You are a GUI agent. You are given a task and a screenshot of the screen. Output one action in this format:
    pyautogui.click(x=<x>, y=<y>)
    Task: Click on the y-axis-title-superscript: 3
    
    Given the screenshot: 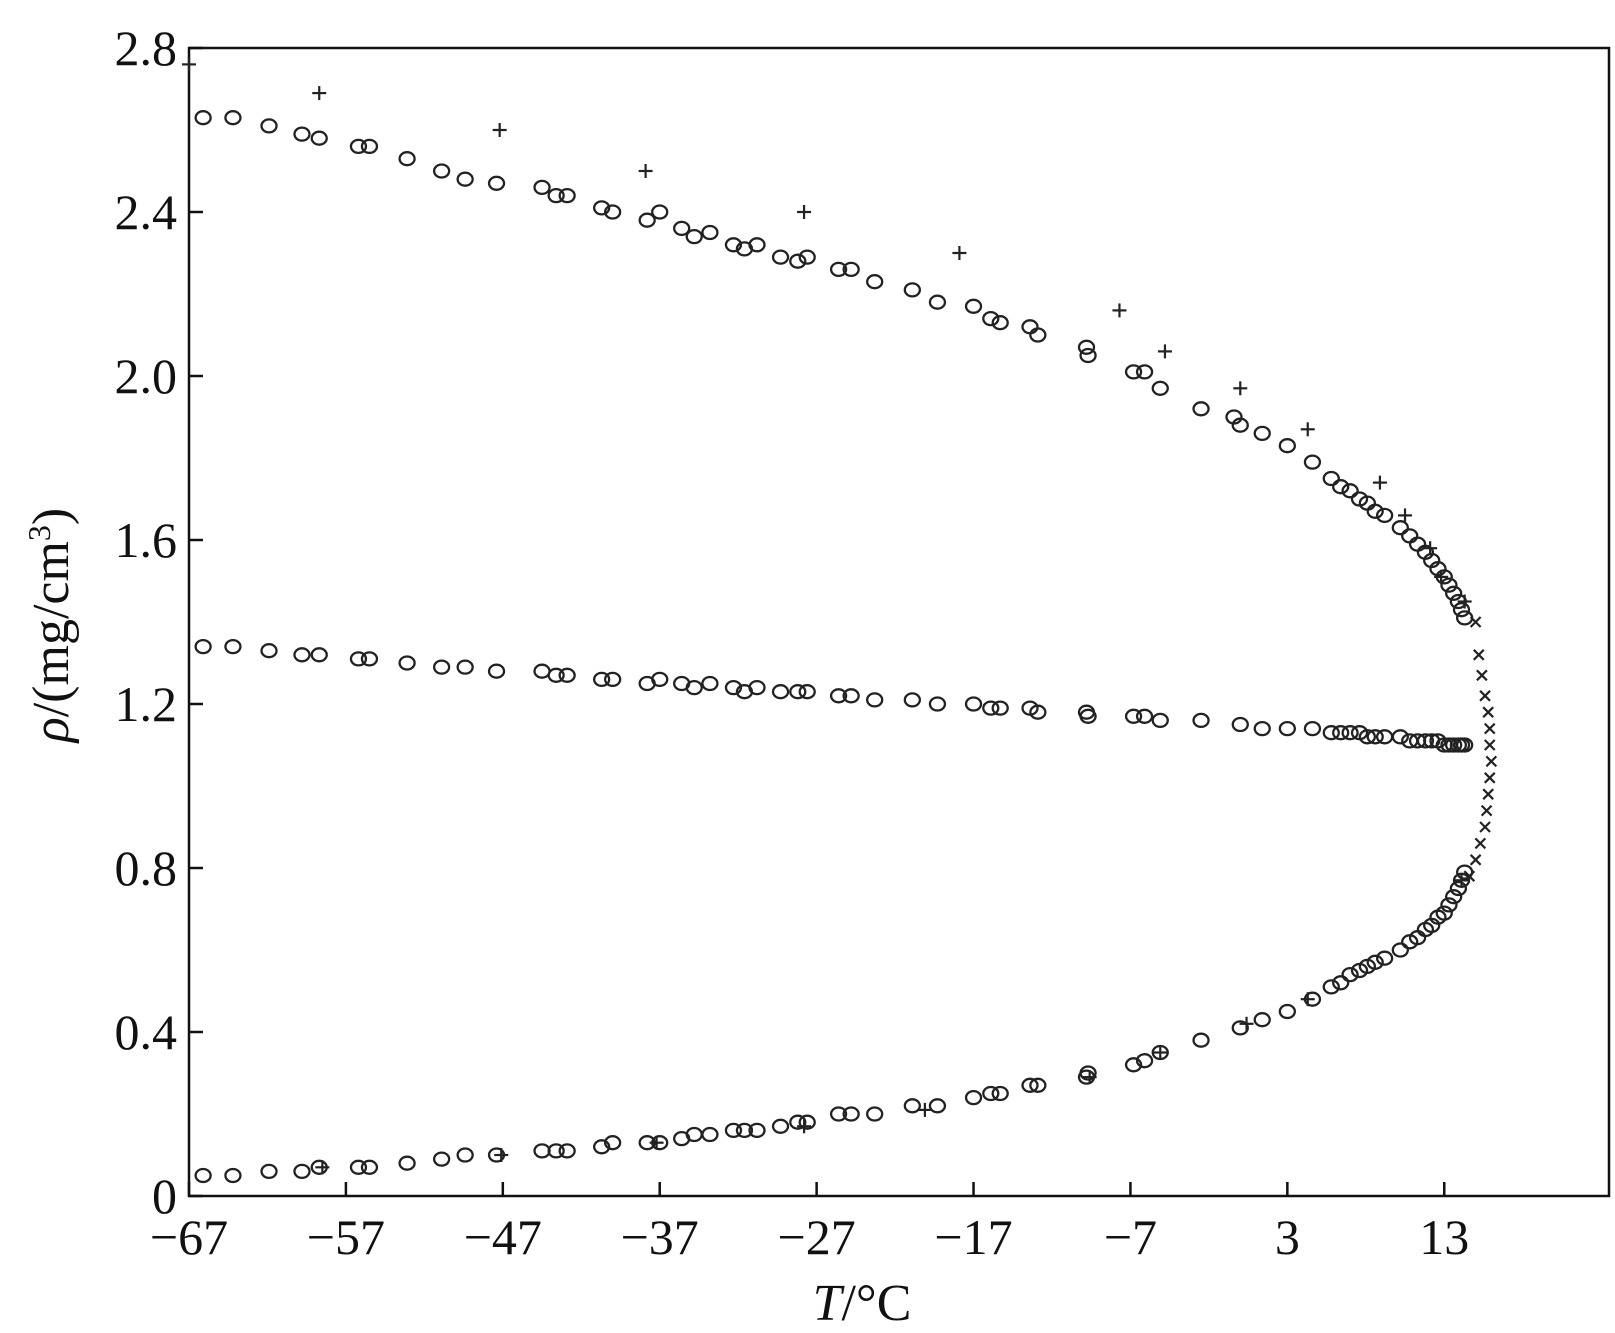 What is the action you would take?
    pyautogui.click(x=39, y=533)
    